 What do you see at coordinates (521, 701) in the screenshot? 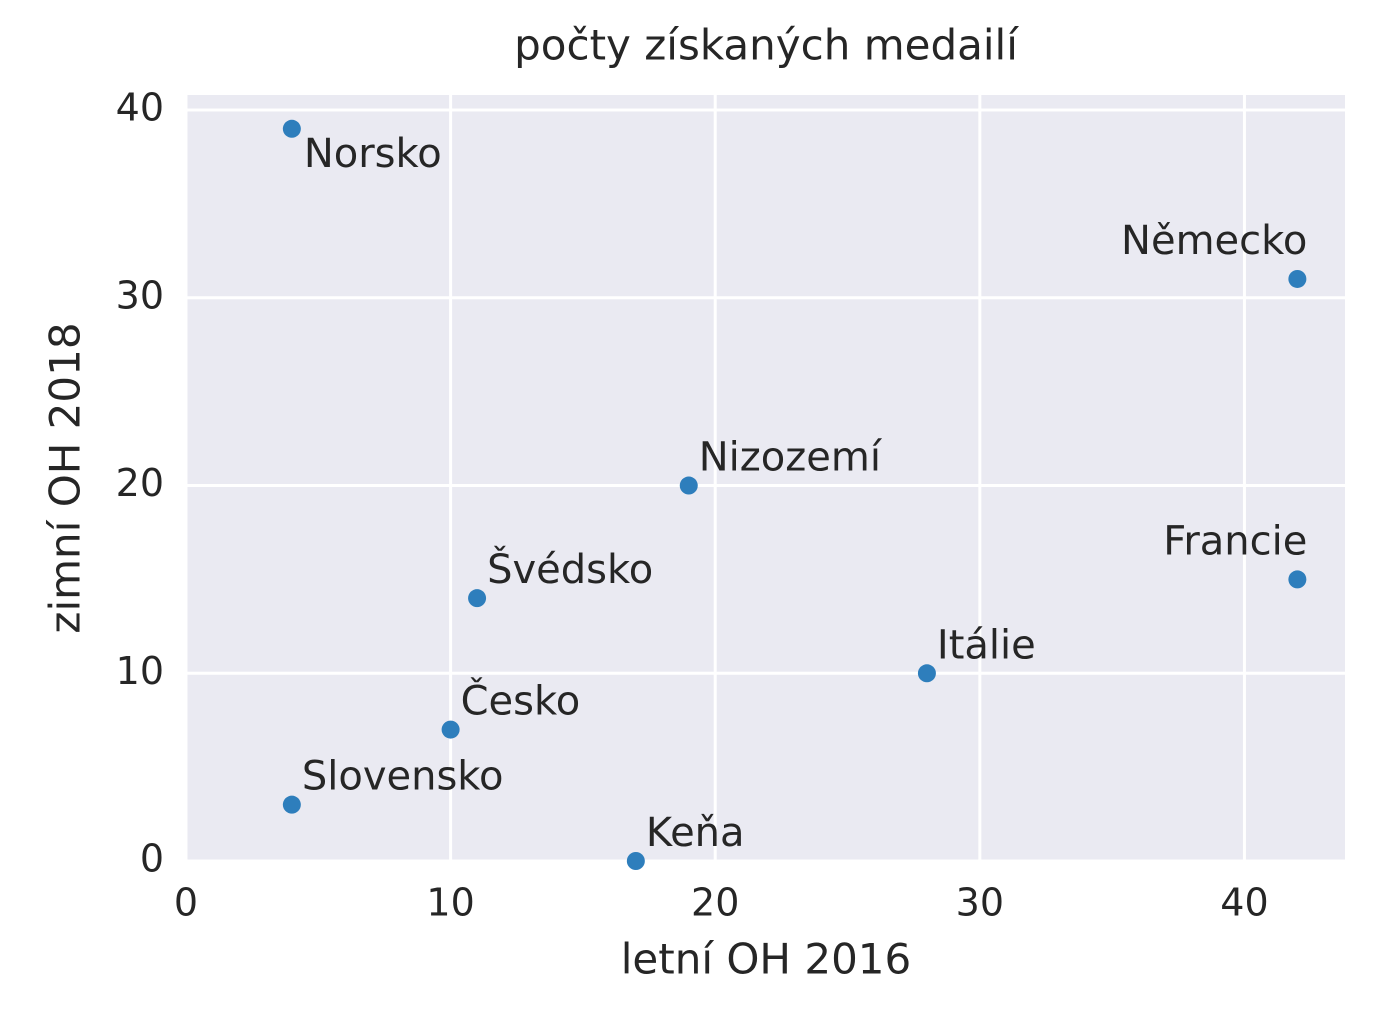
I see `point-label: Česko` at bounding box center [521, 701].